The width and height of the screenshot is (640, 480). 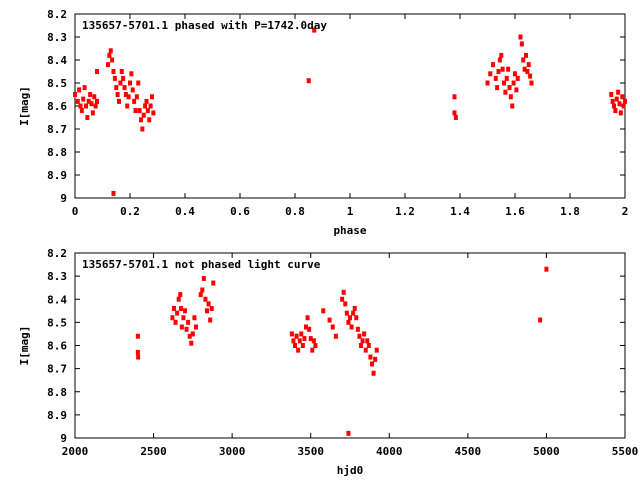 What do you see at coordinates (24, 106) in the screenshot?
I see `y-axis-label: I[mag]` at bounding box center [24, 106].